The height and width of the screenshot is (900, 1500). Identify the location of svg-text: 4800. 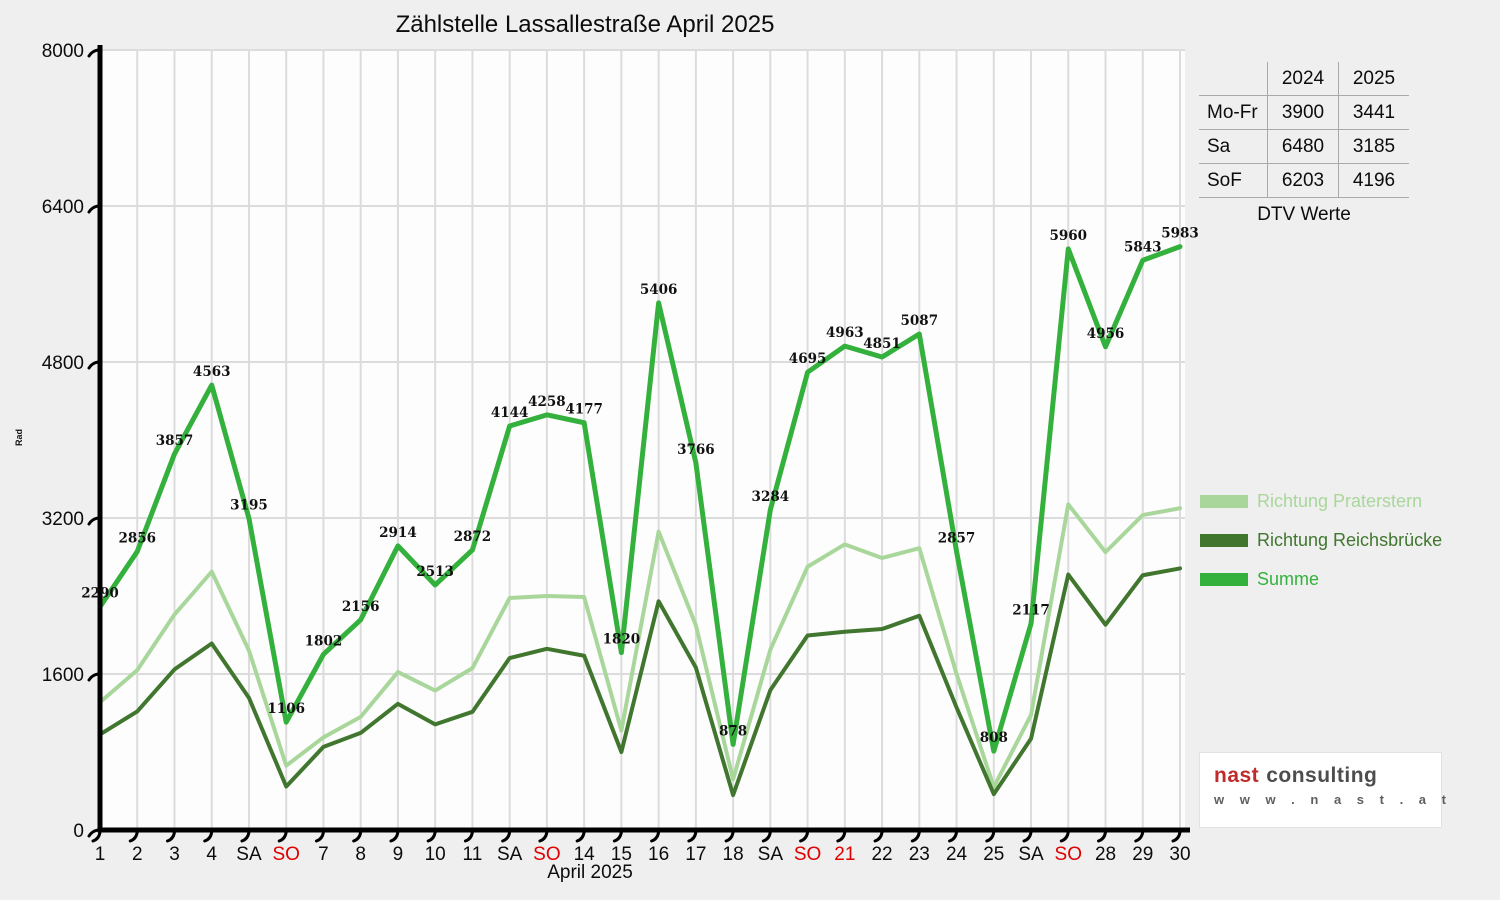
(63, 363).